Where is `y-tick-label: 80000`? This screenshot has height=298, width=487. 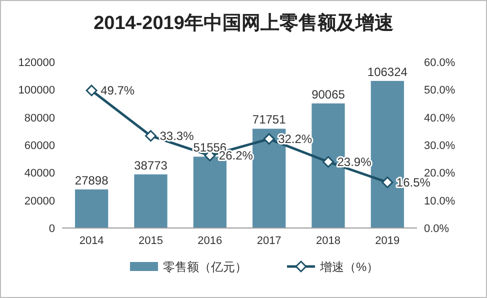 y-tick-label: 80000 is located at coordinates (39, 118).